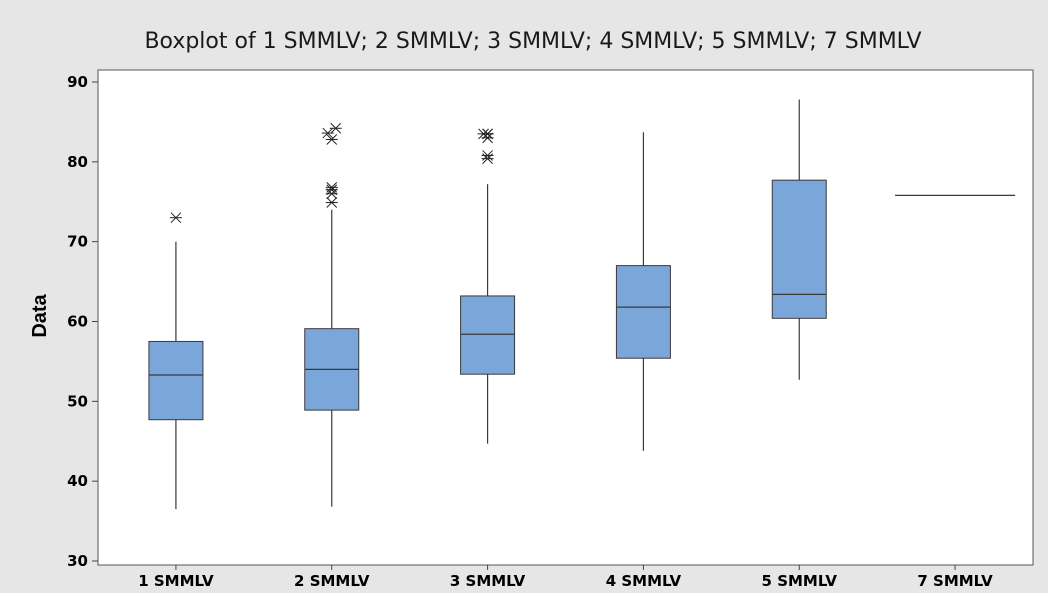  I want to click on y-tick-label: 60, so click(77, 321).